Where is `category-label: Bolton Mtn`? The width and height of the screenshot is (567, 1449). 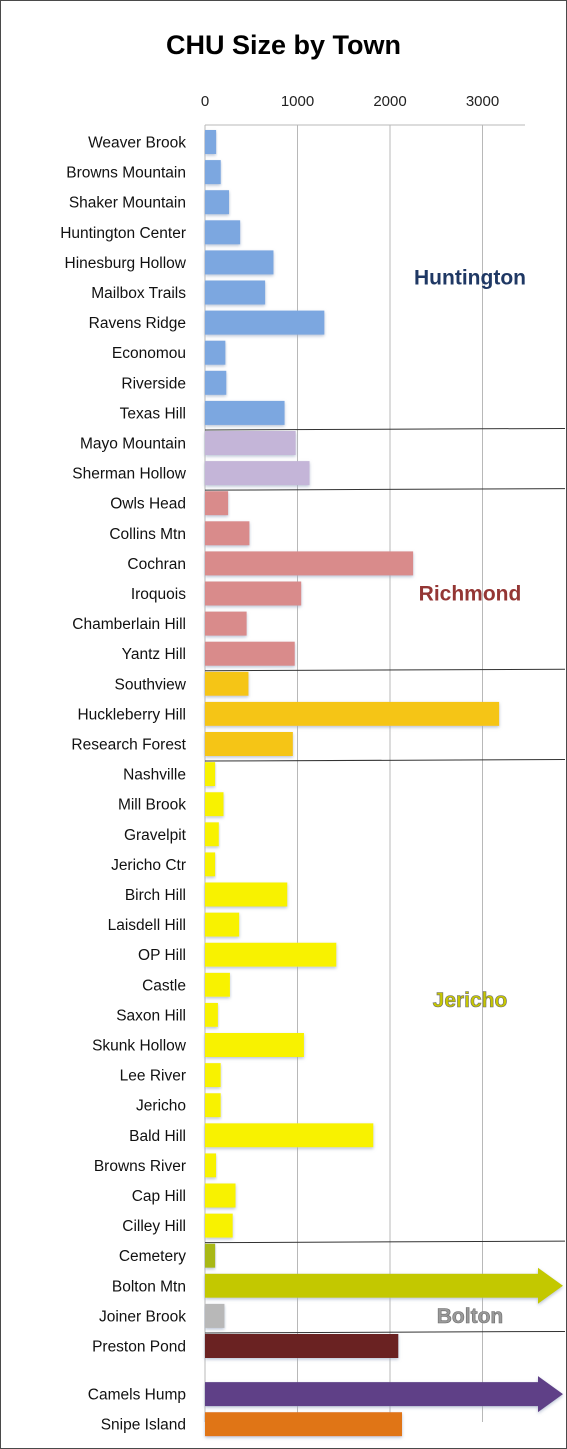
category-label: Bolton Mtn is located at coordinates (149, 1286).